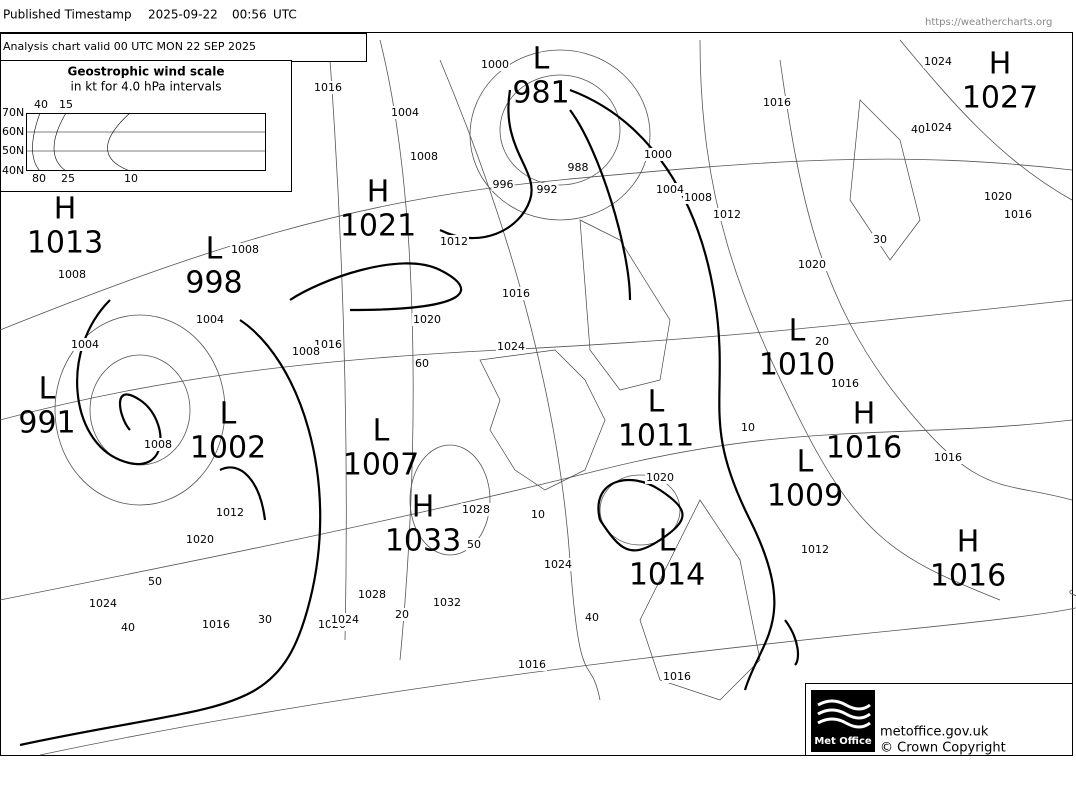 The height and width of the screenshot is (789, 1076). I want to click on center-pressure: 1021, so click(378, 226).